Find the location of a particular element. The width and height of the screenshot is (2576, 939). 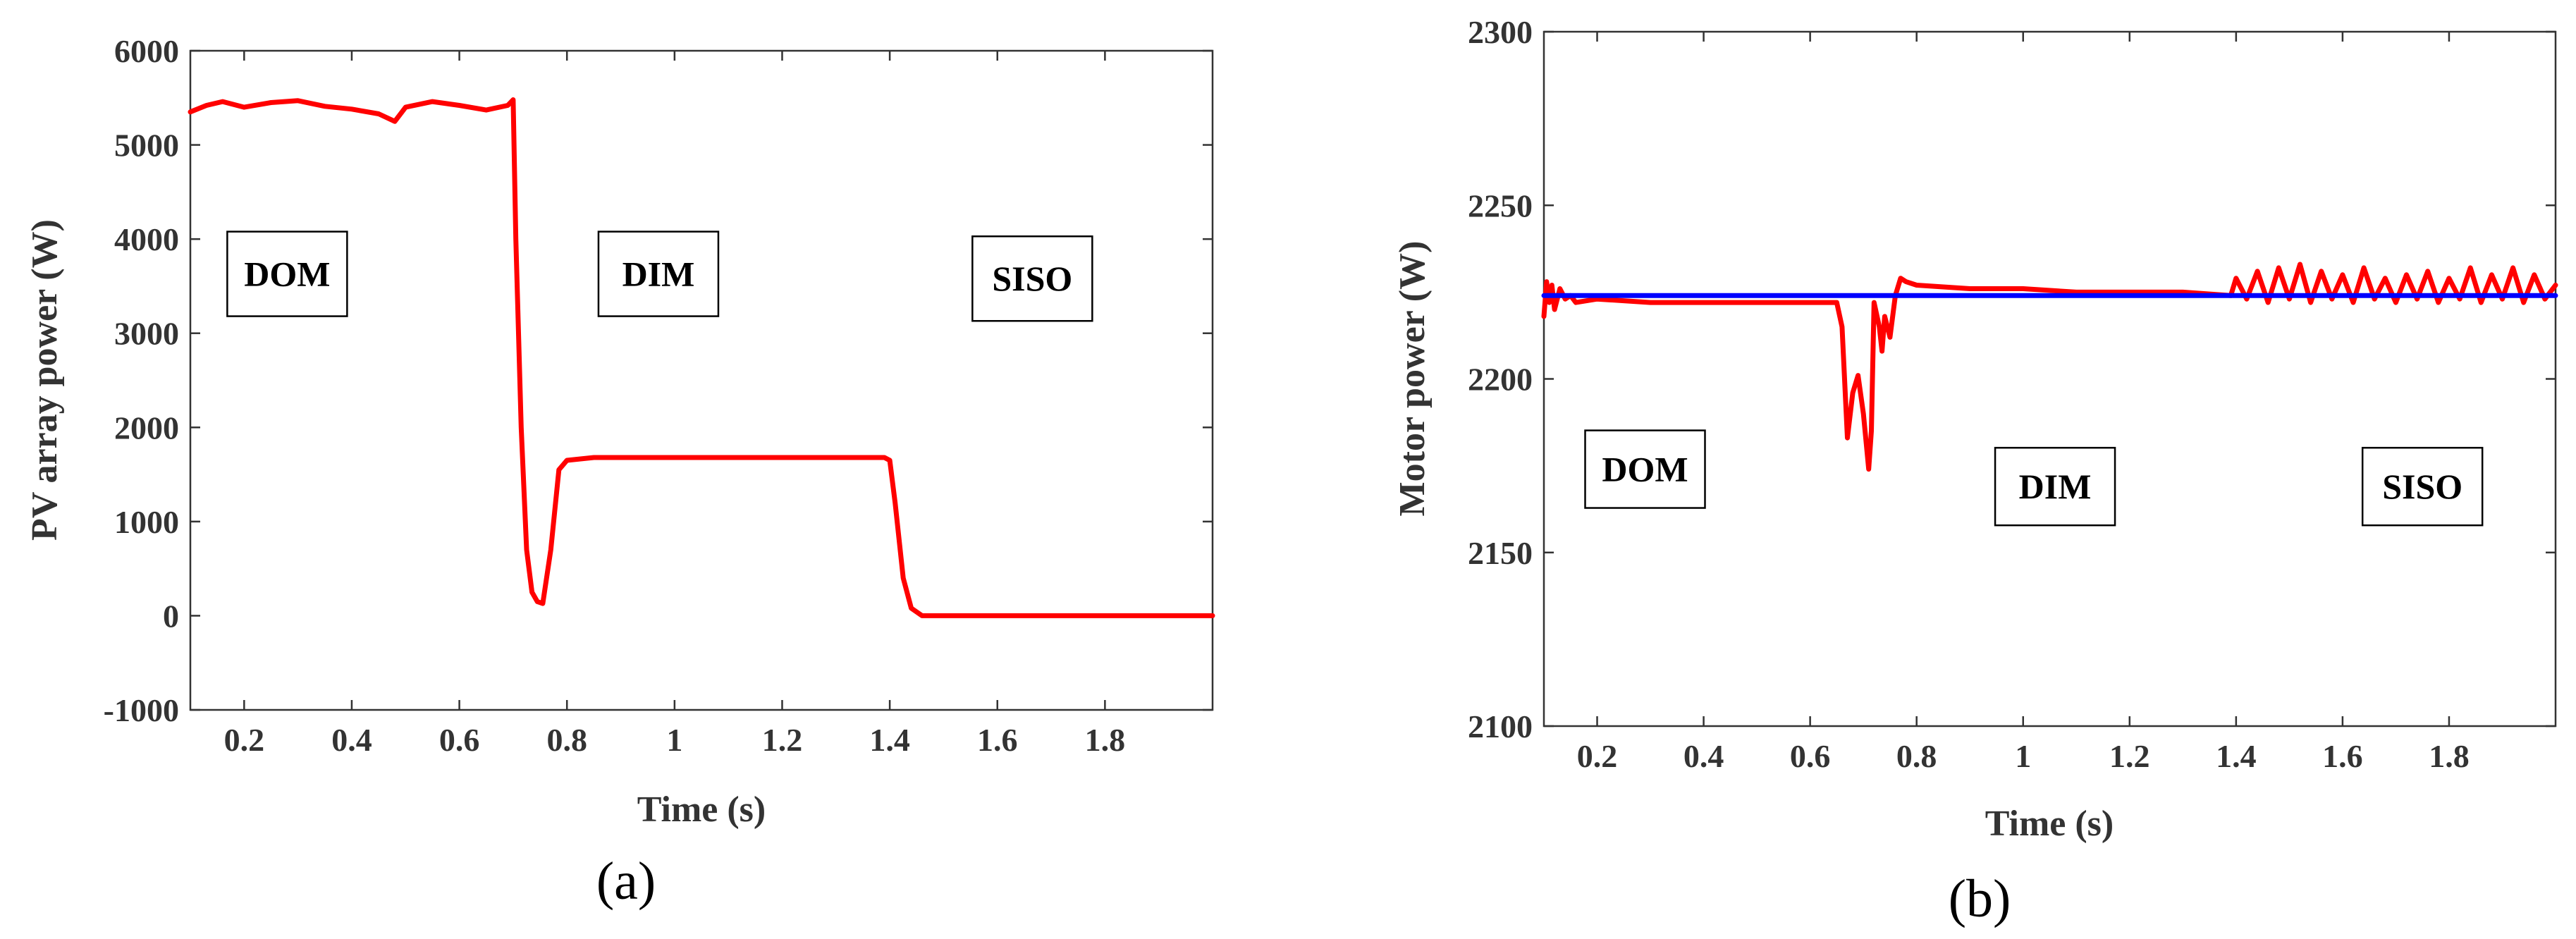

panel-a-x-tick-label: 0.6 is located at coordinates (459, 740).